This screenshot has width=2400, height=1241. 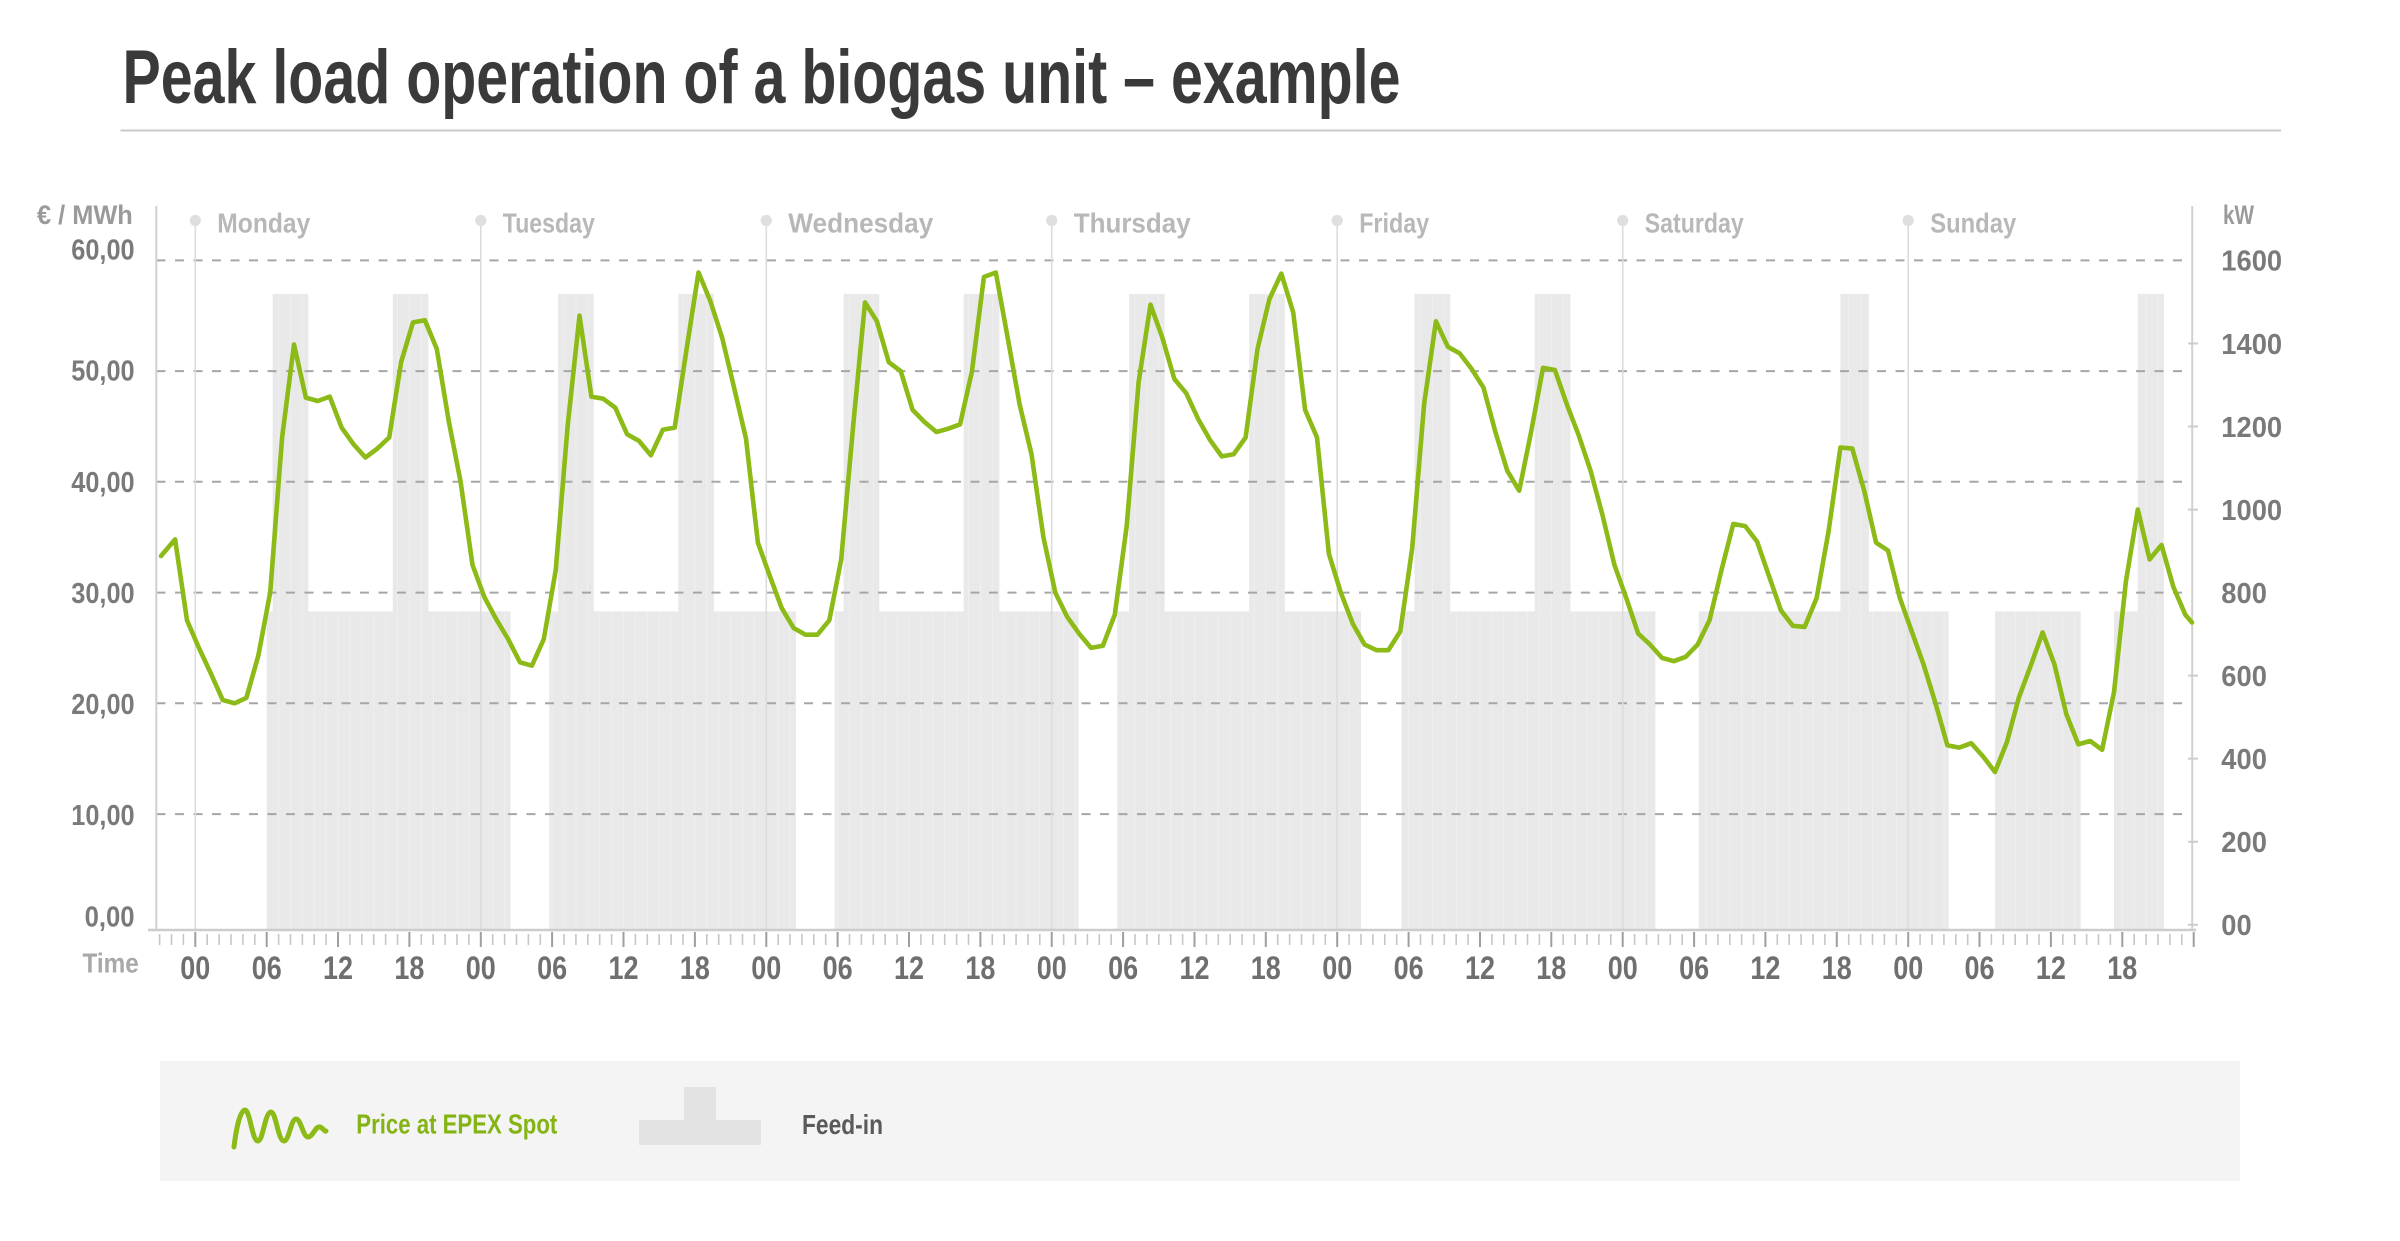 I want to click on svg-text: 1400, so click(x=2251, y=345).